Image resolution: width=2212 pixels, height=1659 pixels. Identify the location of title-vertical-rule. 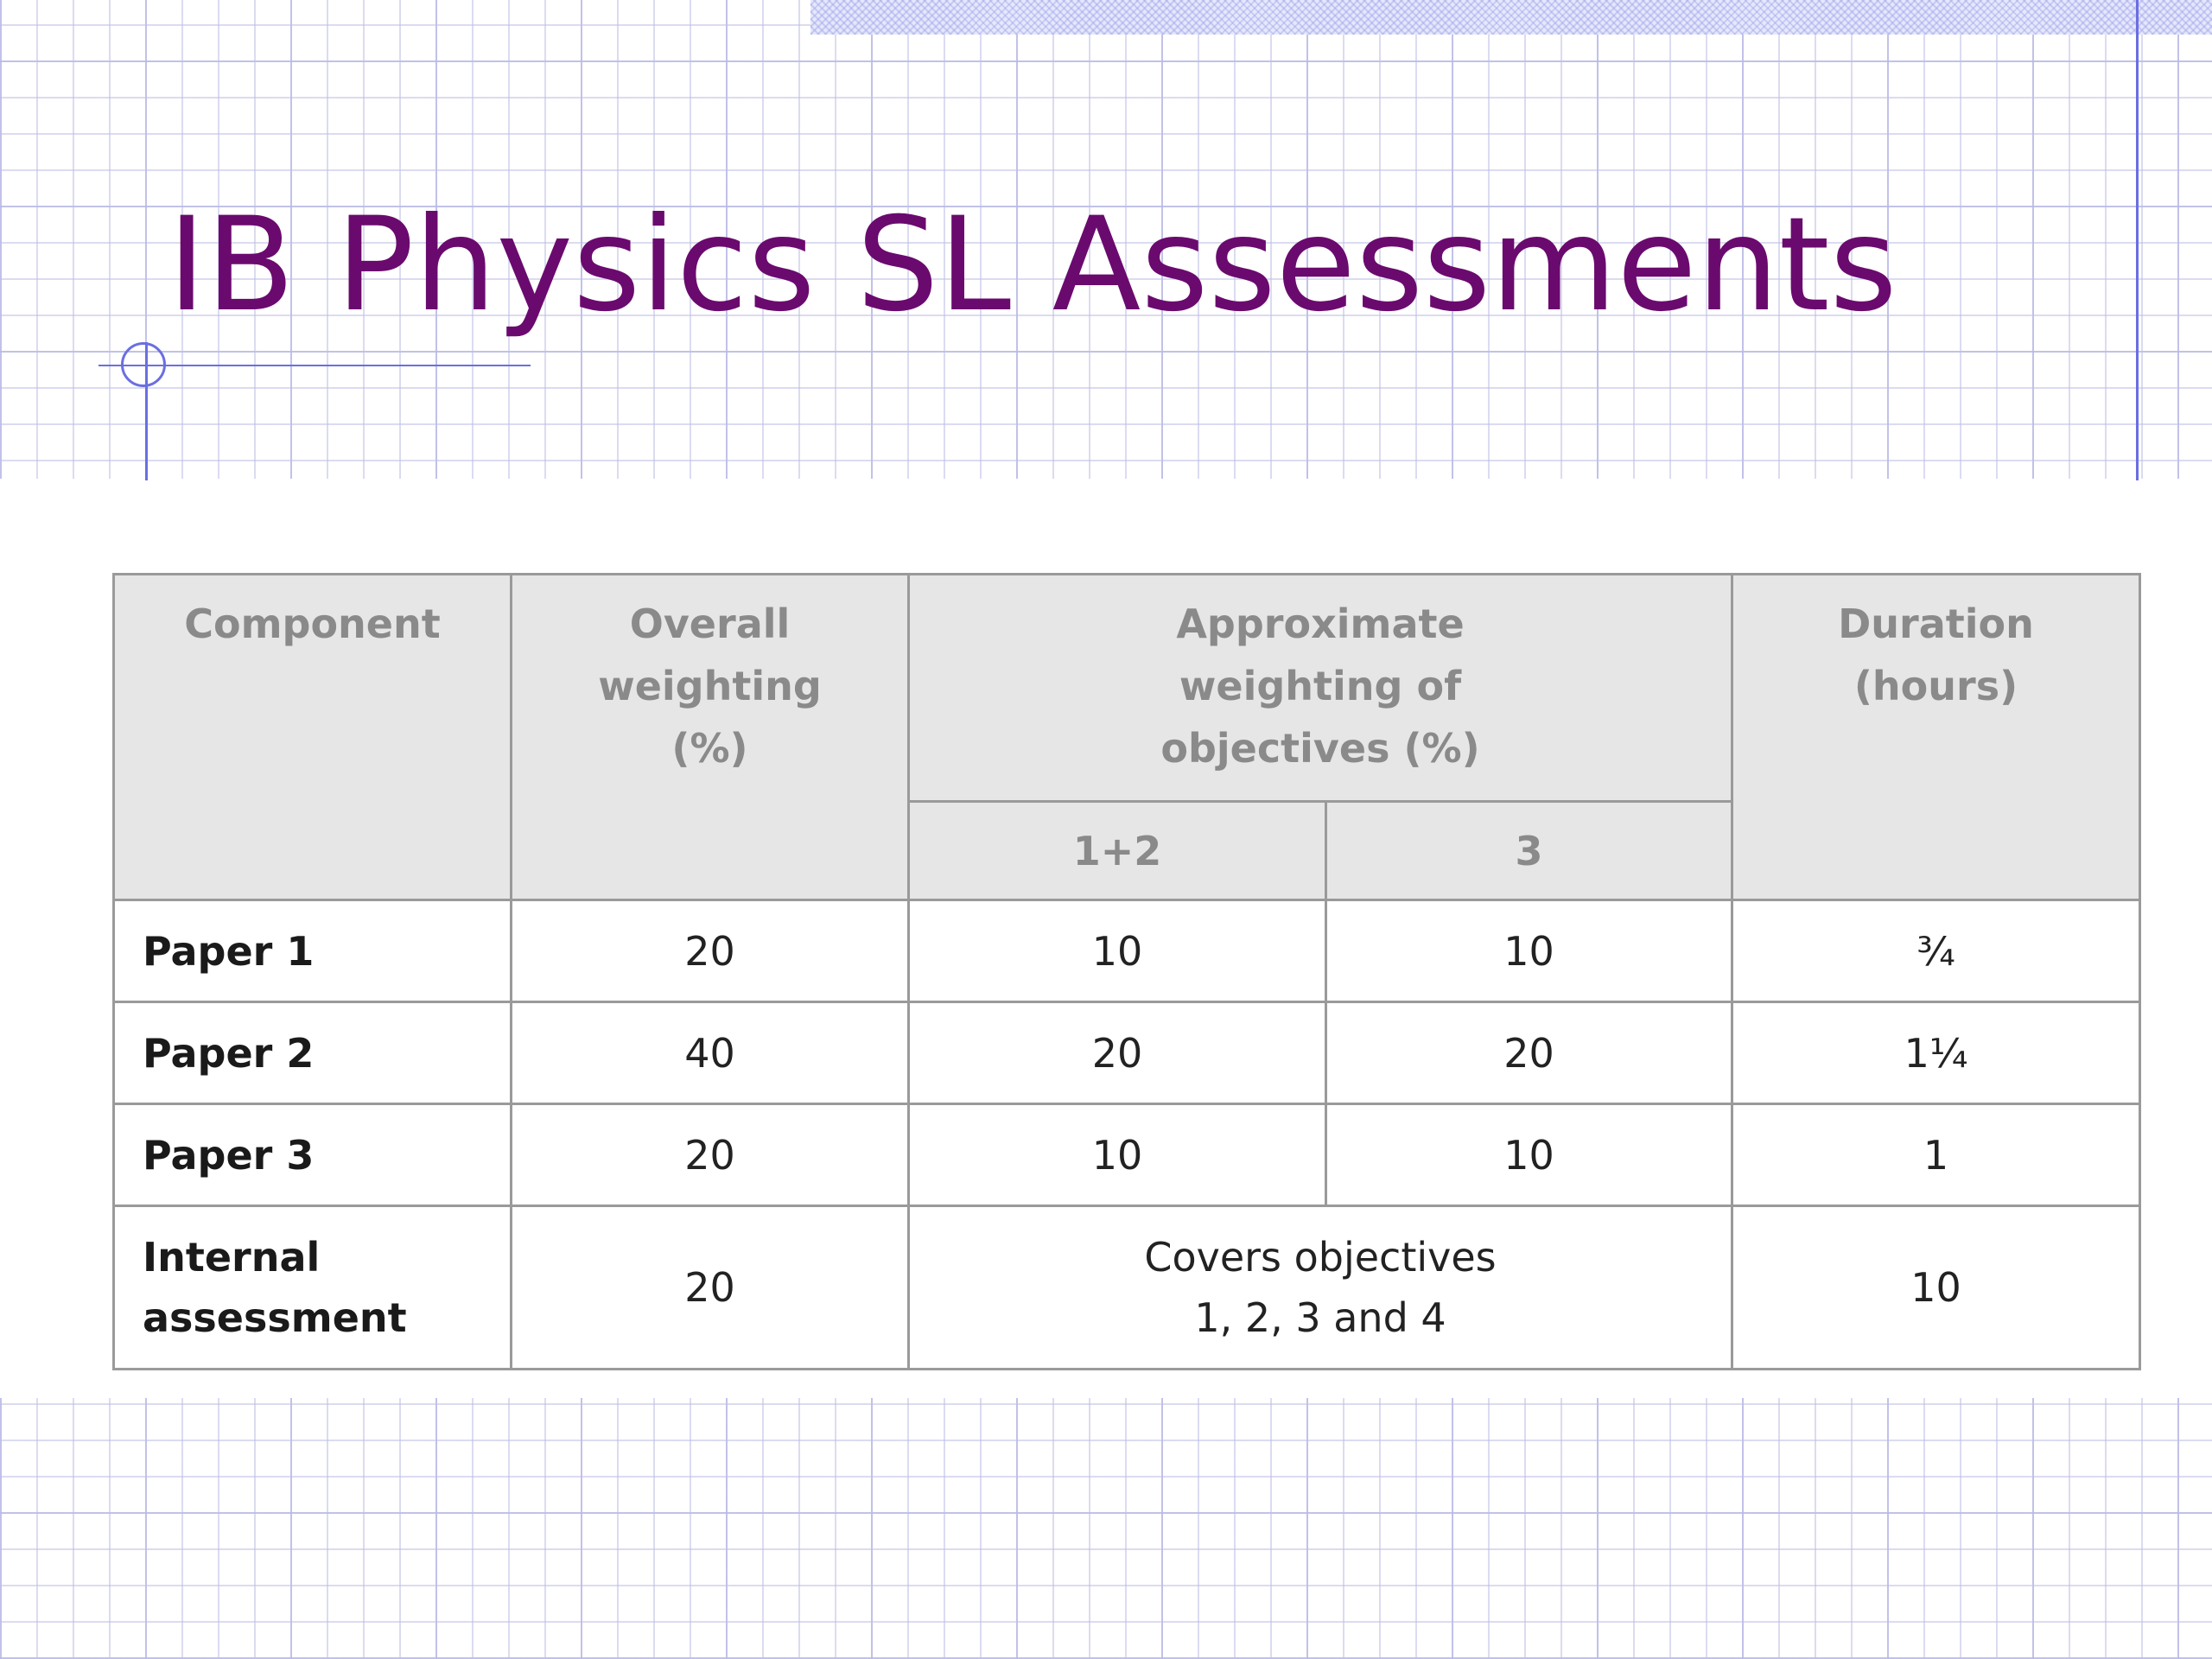
(146, 411).